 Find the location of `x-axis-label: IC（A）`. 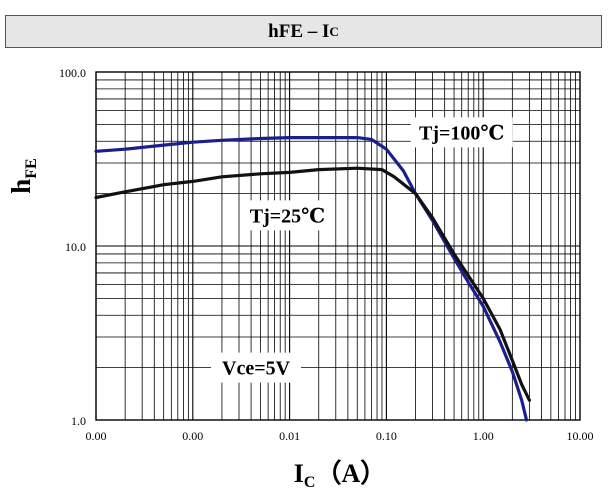

x-axis-label: IC（A） is located at coordinates (340, 474).